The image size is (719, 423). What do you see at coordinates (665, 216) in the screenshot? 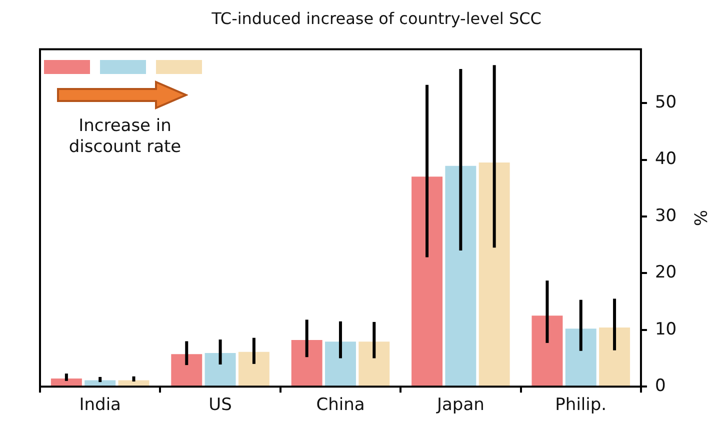
I see `y-tick-label: 30` at bounding box center [665, 216].